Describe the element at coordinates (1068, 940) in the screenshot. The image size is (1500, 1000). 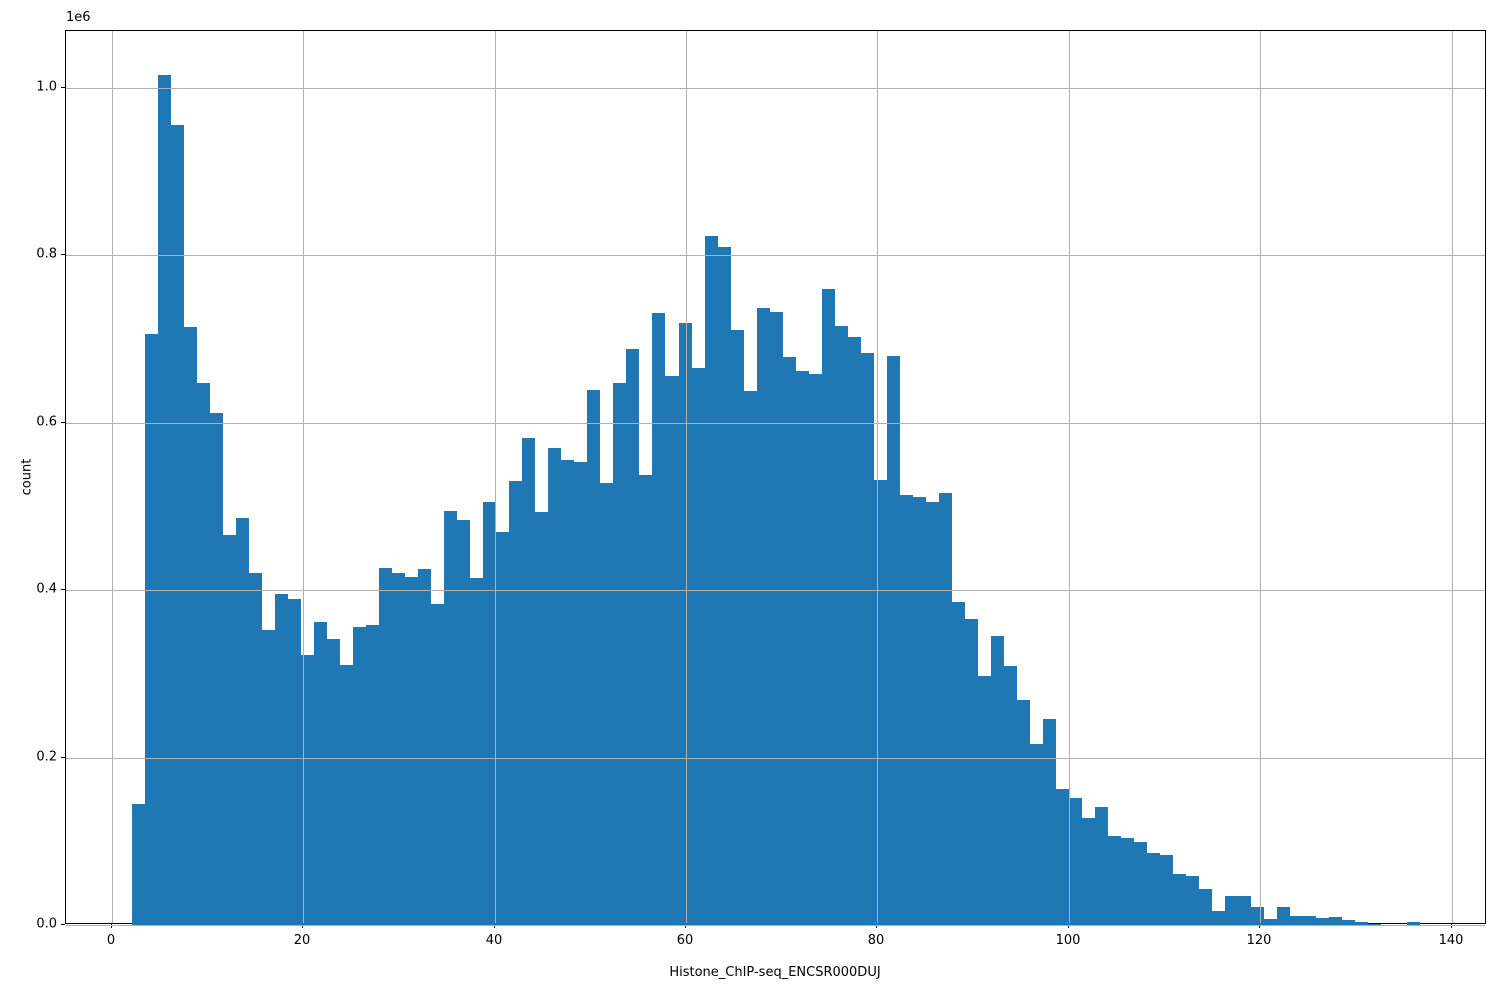
I see `x-tick-label: 100` at that location.